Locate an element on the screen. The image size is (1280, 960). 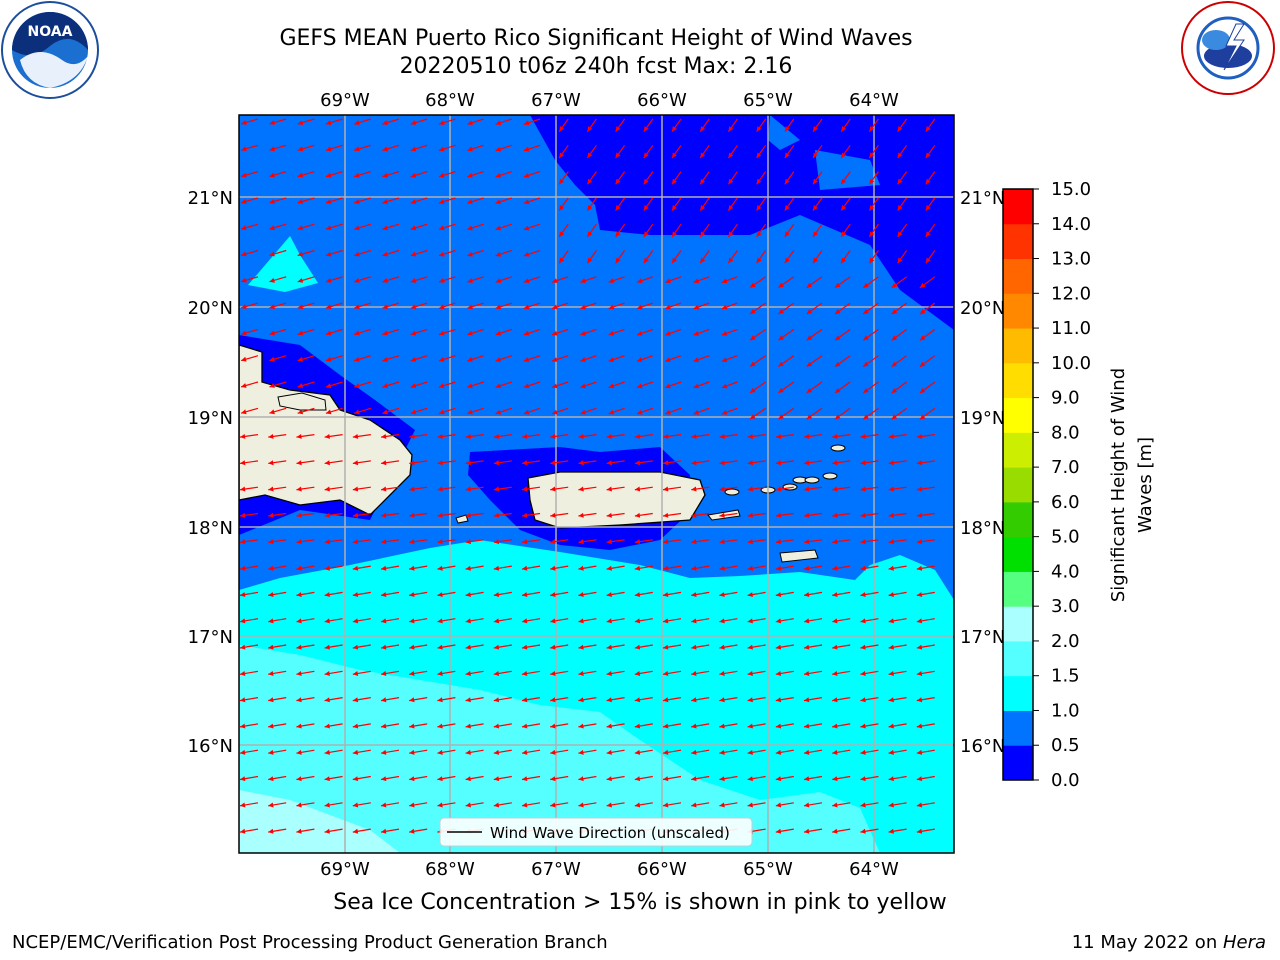
lon-label-bottom: 66°W is located at coordinates (662, 869).